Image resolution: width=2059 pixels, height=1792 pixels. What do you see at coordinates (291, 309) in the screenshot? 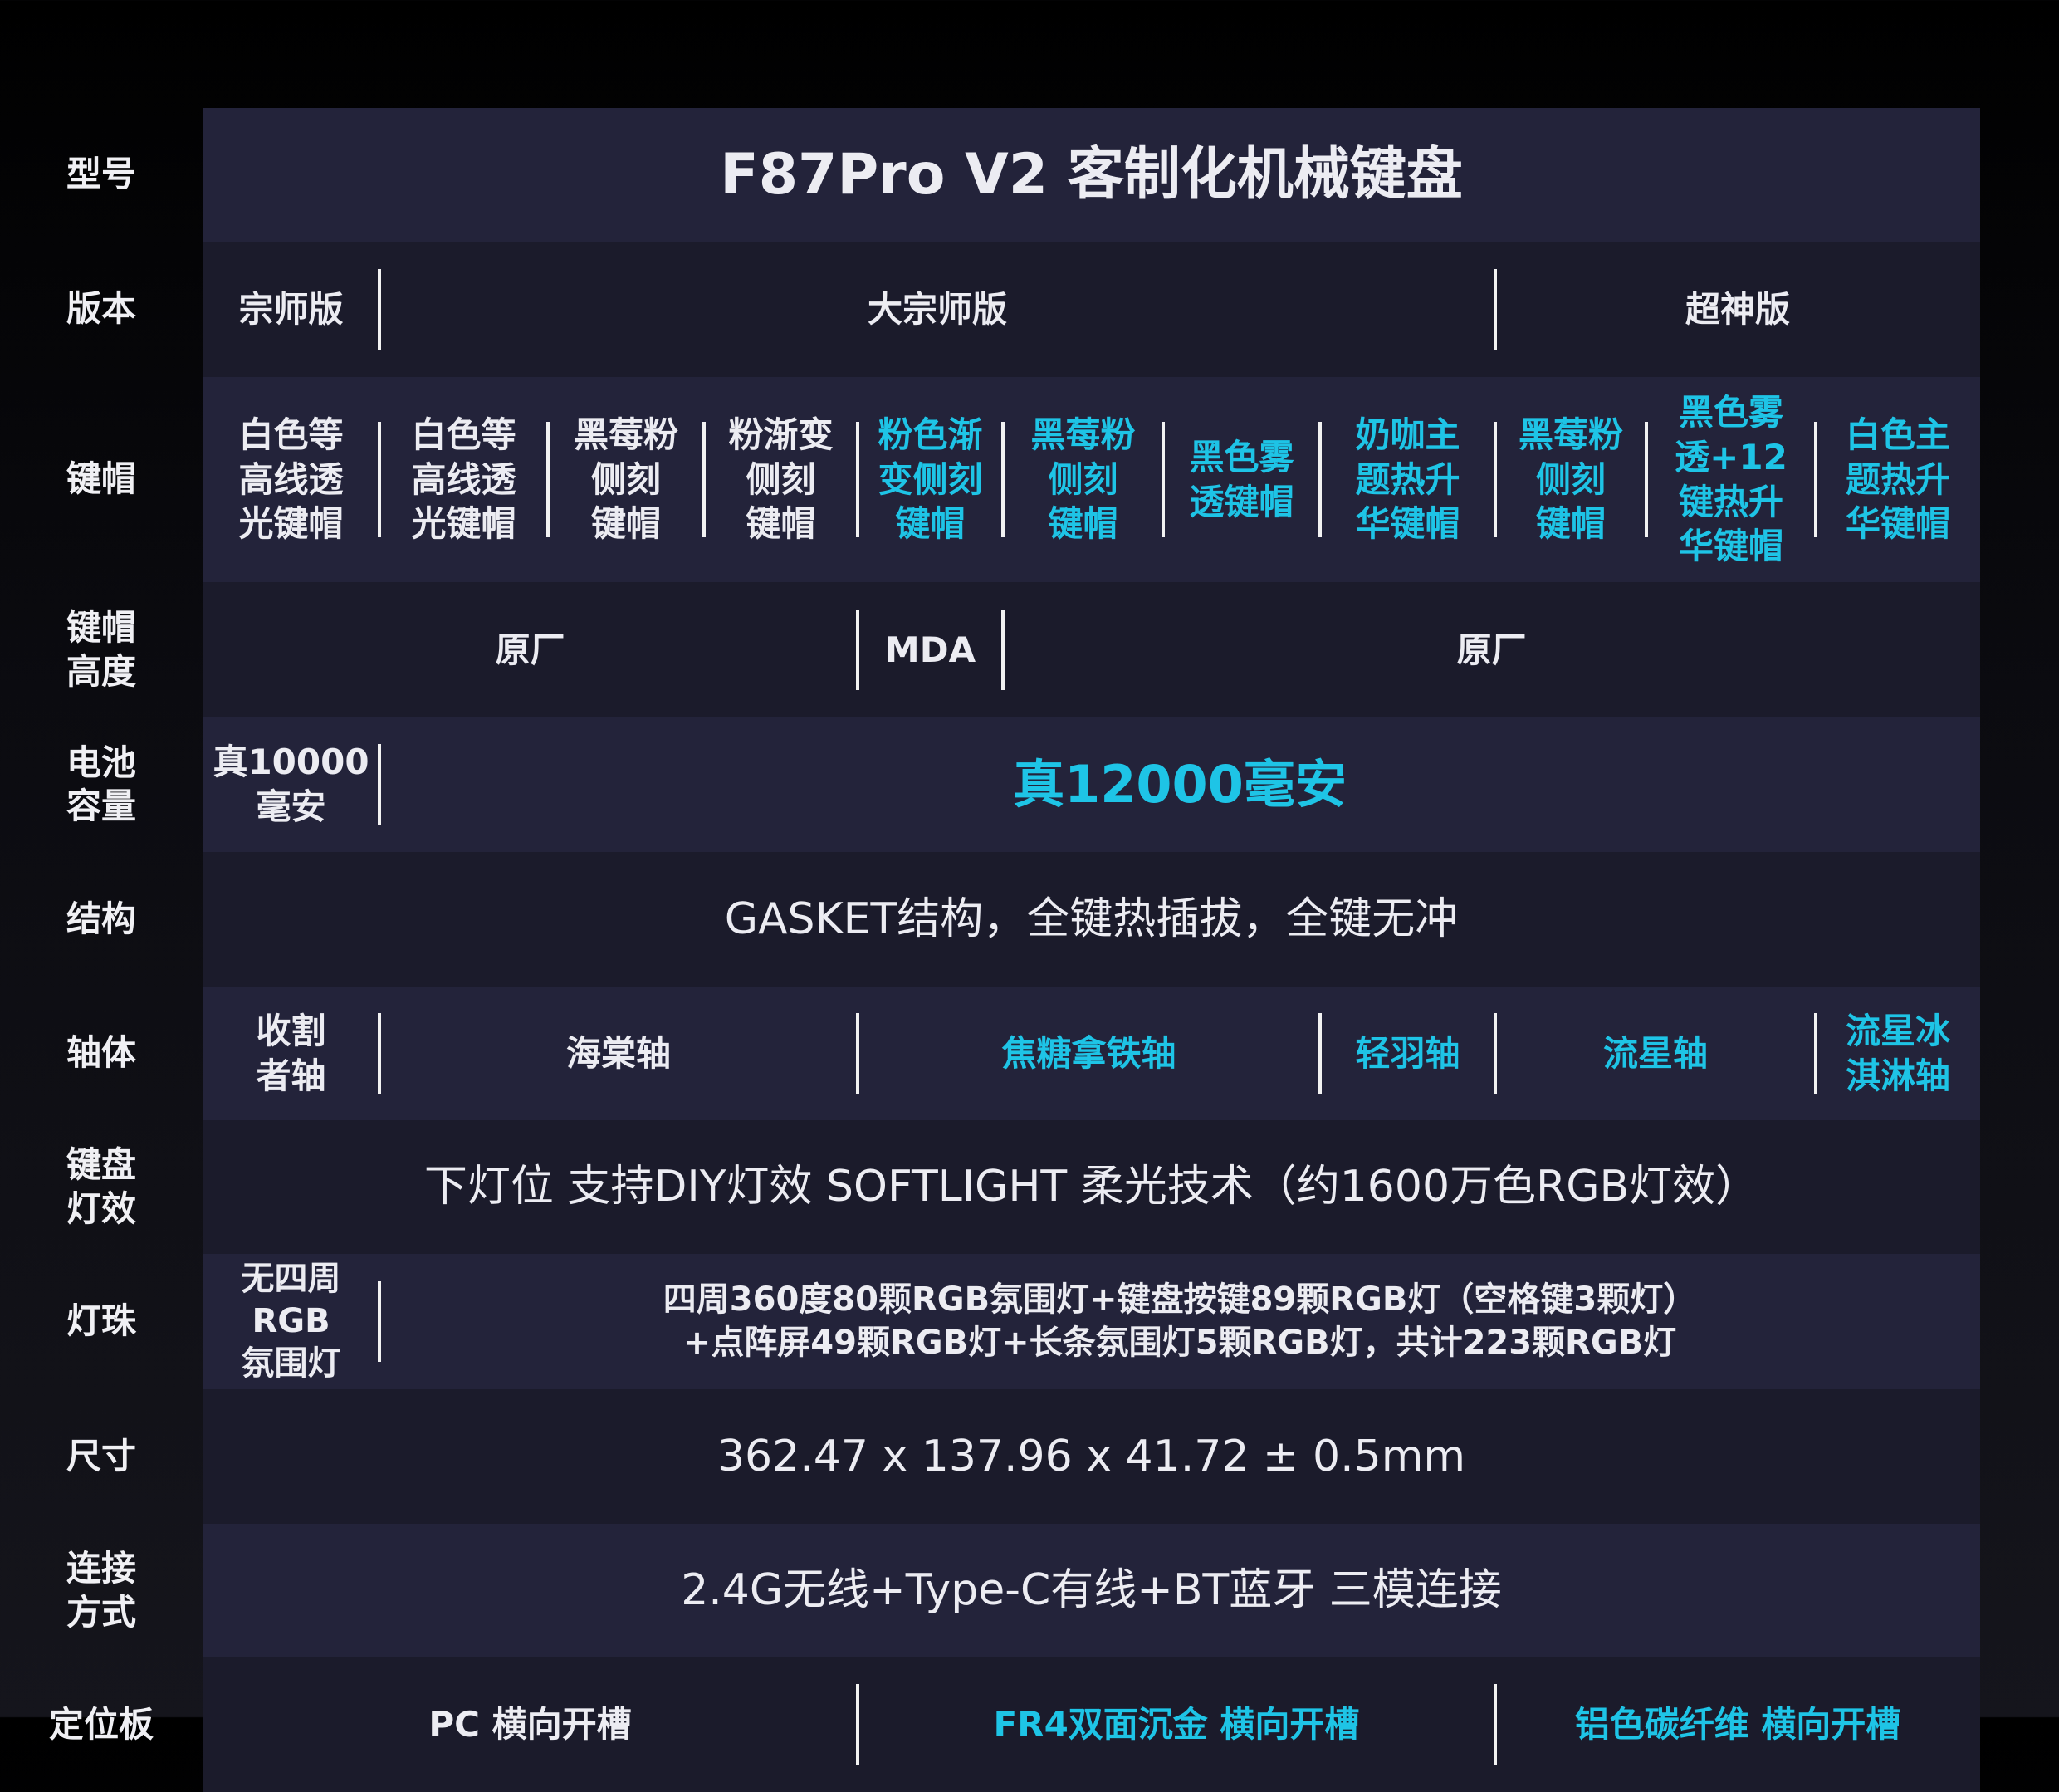
I see `version-cell: 宗师版` at bounding box center [291, 309].